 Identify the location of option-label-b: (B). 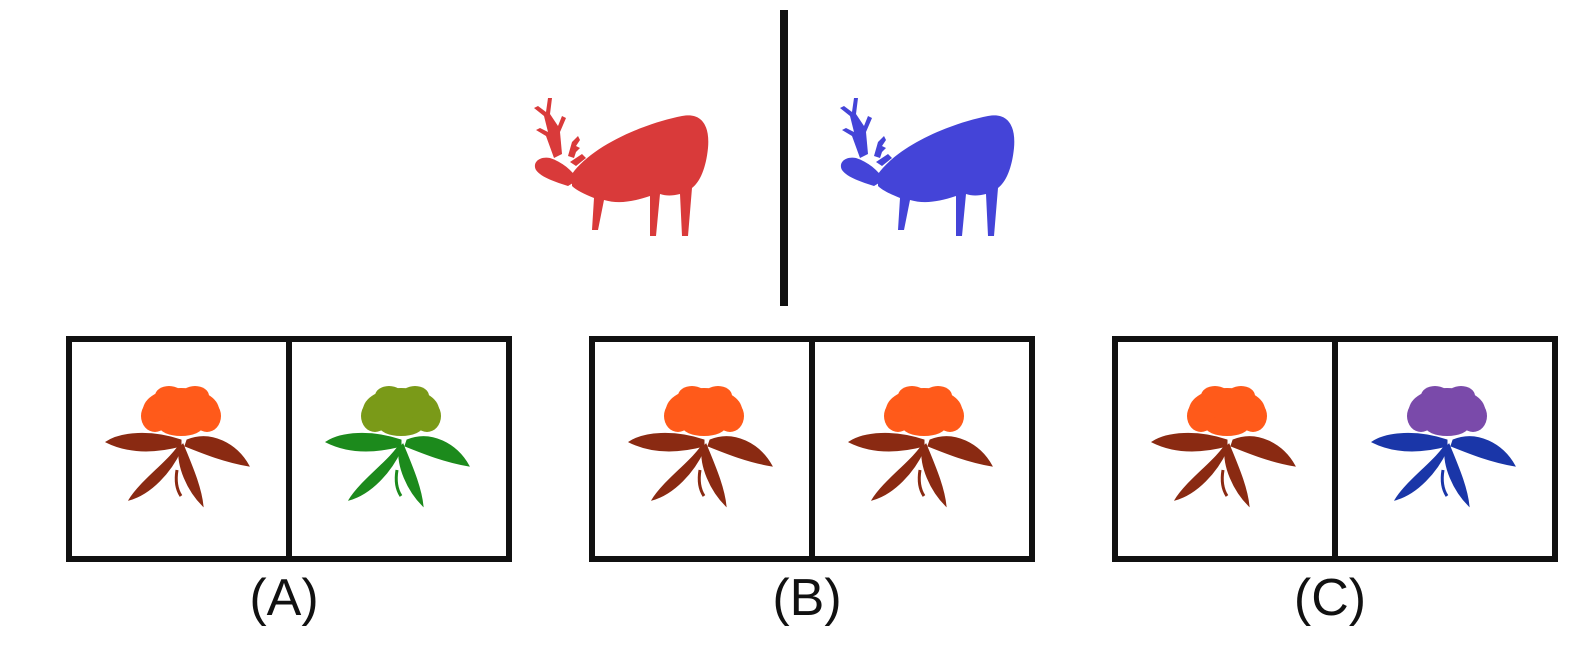
(807, 598).